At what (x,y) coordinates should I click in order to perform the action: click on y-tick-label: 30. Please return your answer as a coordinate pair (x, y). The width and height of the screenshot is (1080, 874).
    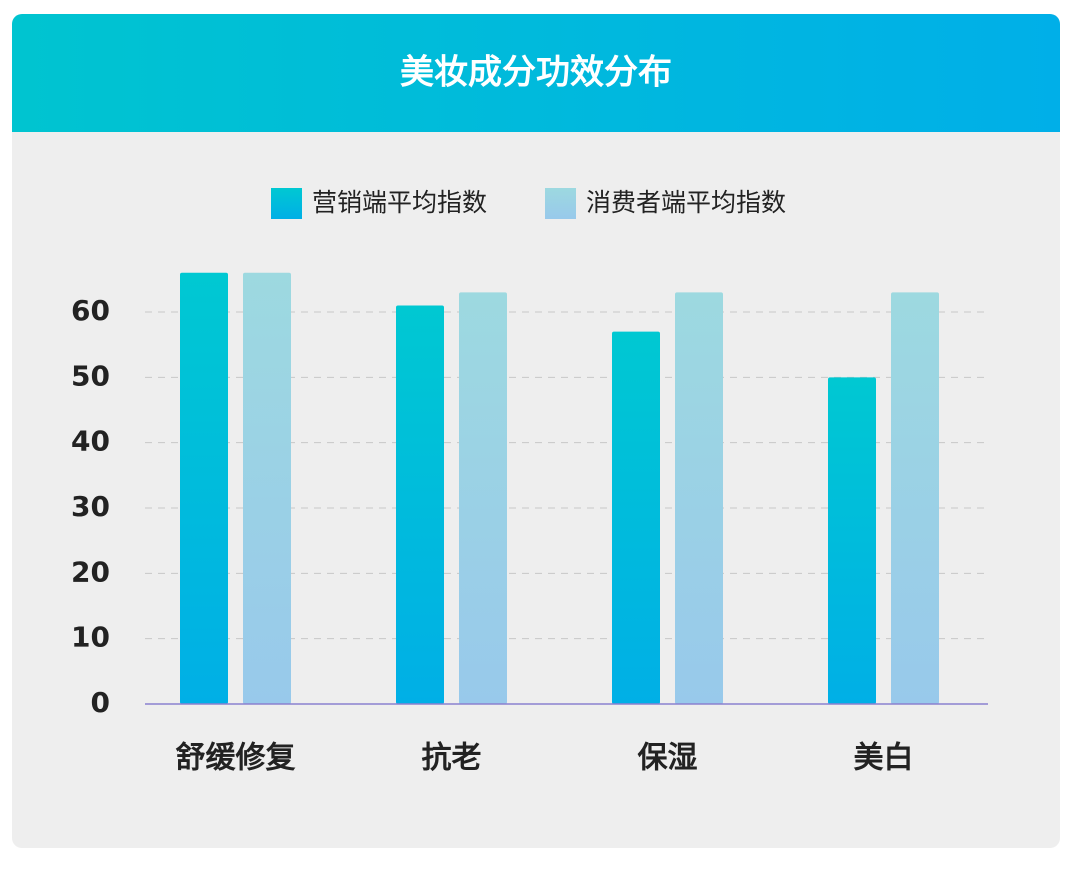
    Looking at the image, I should click on (90, 506).